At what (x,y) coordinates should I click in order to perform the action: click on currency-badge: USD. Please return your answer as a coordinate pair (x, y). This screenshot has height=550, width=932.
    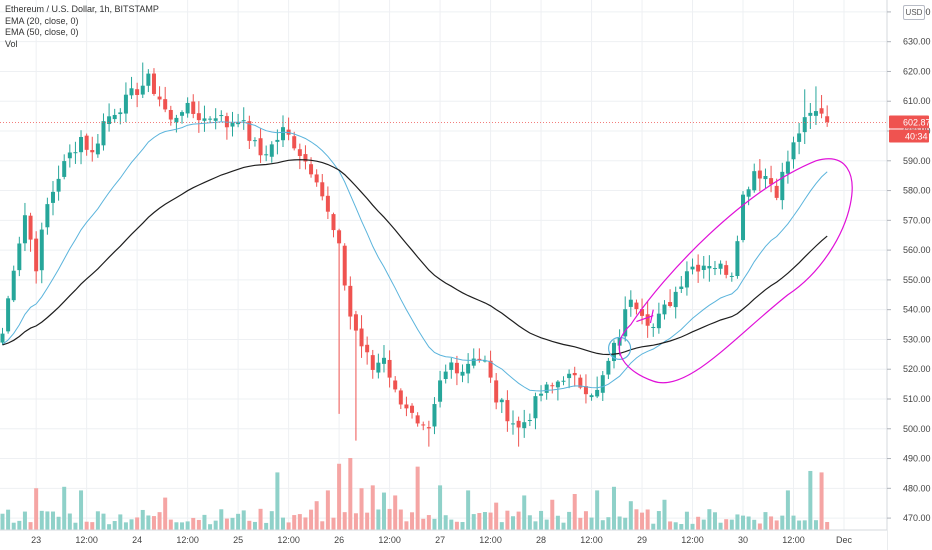
    Looking at the image, I should click on (914, 12).